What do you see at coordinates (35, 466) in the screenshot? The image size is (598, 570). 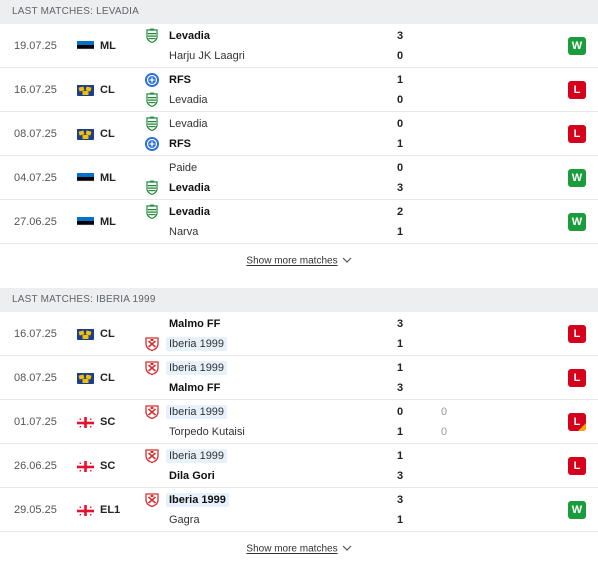 I see `match-date: 26.06.25` at bounding box center [35, 466].